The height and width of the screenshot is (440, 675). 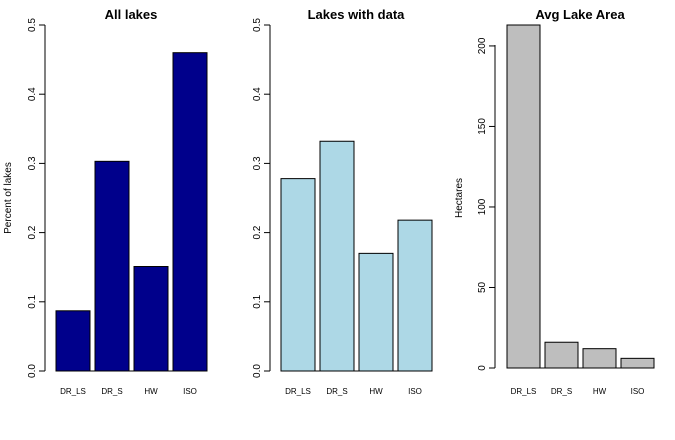 What do you see at coordinates (356, 256) in the screenshot?
I see `bars` at bounding box center [356, 256].